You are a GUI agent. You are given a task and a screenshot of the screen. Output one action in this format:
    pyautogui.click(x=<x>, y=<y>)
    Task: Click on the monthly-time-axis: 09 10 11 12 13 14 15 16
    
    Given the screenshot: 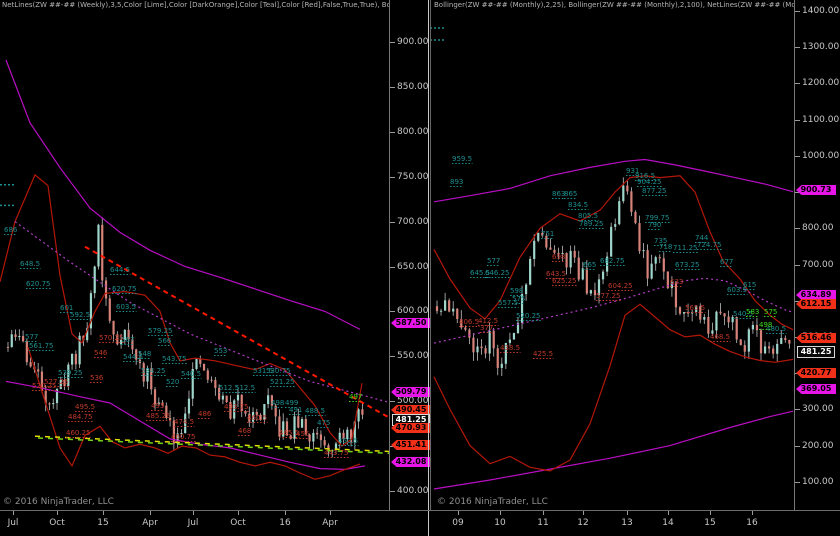 What is the action you would take?
    pyautogui.click(x=635, y=523)
    